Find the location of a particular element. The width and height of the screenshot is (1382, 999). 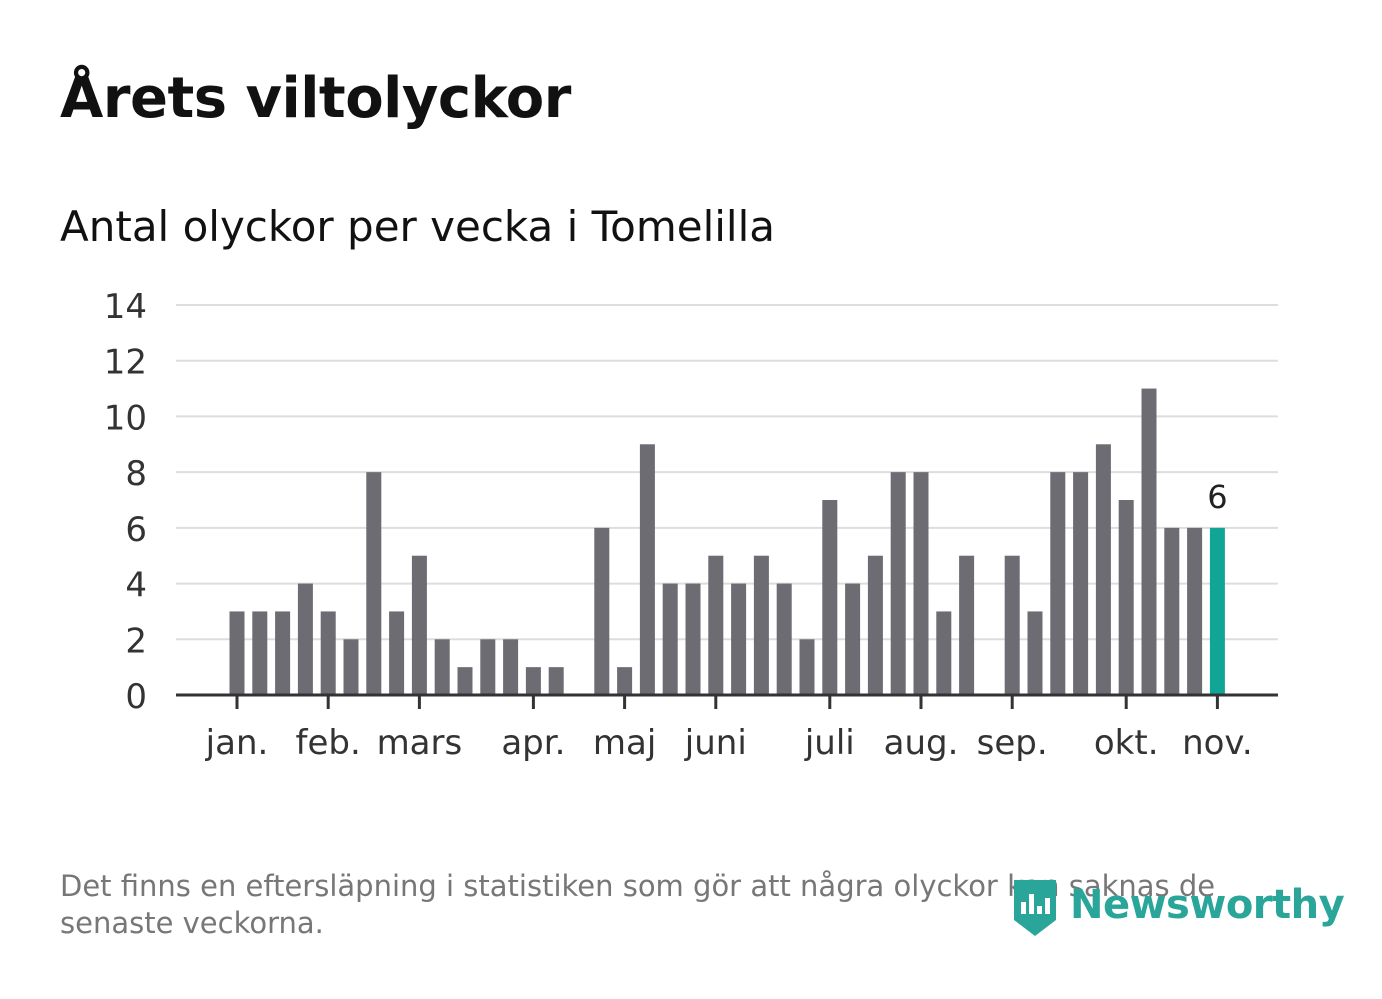

x-tick-label: juli is located at coordinates (829, 743).